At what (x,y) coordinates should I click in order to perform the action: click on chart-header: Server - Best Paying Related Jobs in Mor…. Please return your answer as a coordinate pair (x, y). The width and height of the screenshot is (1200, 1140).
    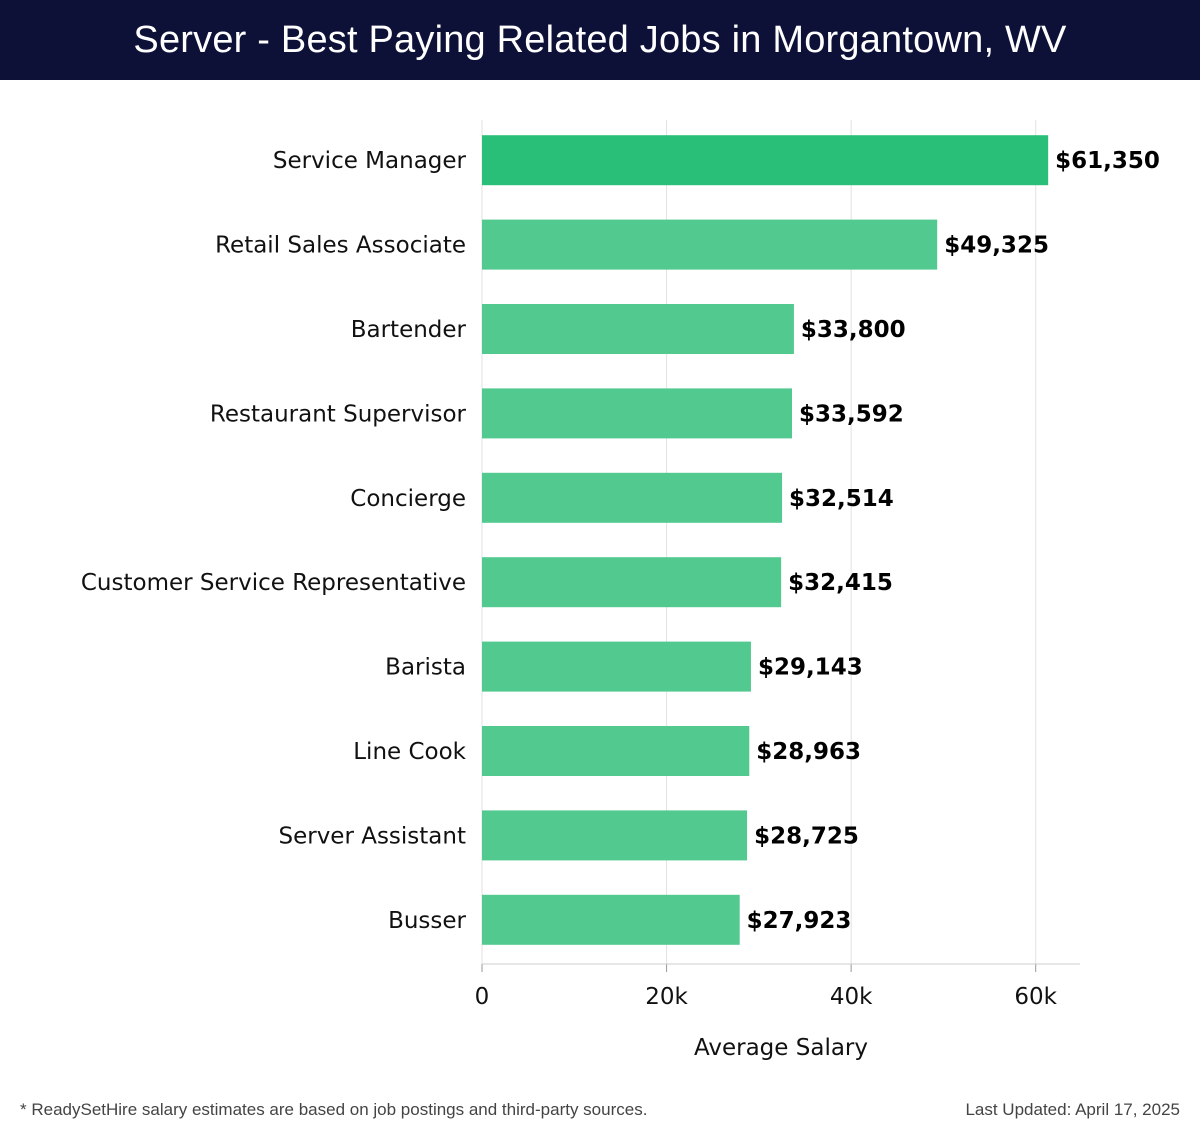
    Looking at the image, I should click on (600, 40).